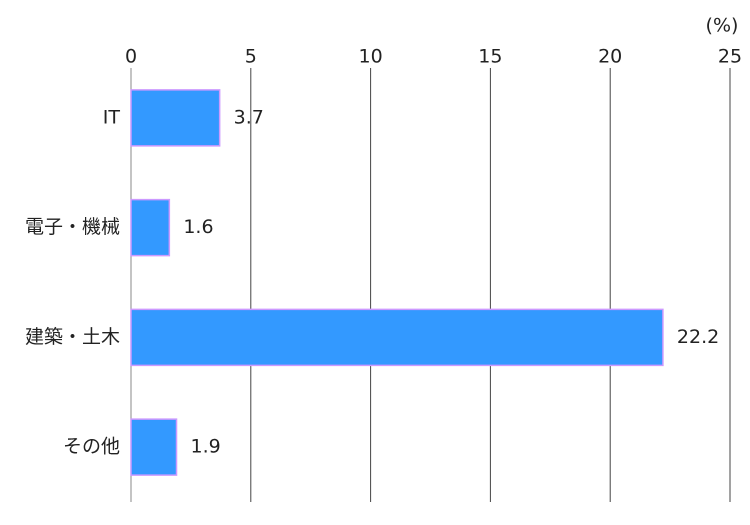  Describe the element at coordinates (112, 117) in the screenshot. I see `y-tick-label: IT` at that location.